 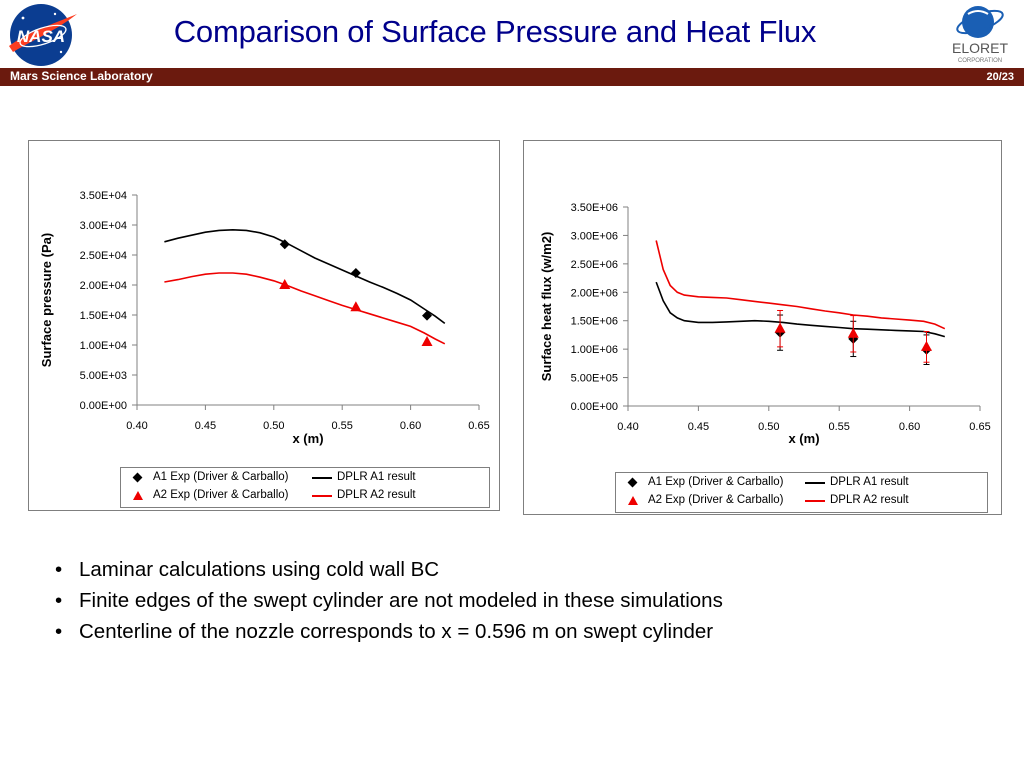 What do you see at coordinates (980, 61) in the screenshot?
I see `eloret-logo-subtext: CORPORATION` at bounding box center [980, 61].